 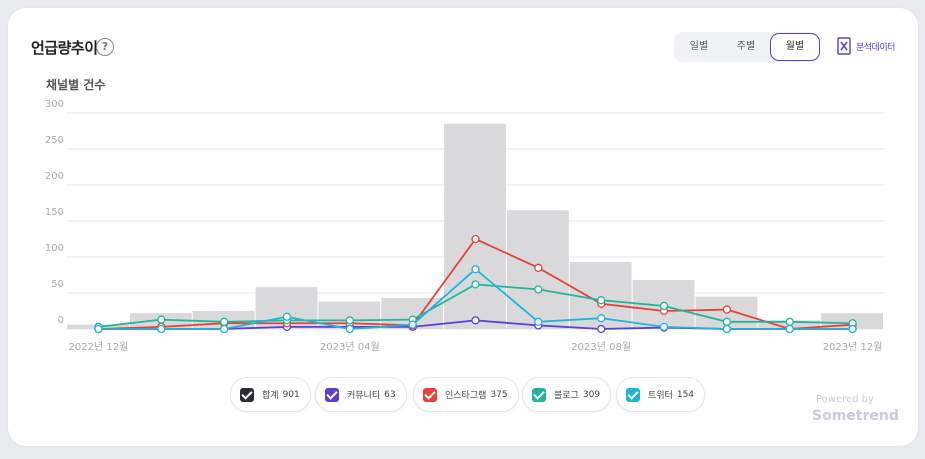 I want to click on legend-label: 합계, so click(x=270, y=396).